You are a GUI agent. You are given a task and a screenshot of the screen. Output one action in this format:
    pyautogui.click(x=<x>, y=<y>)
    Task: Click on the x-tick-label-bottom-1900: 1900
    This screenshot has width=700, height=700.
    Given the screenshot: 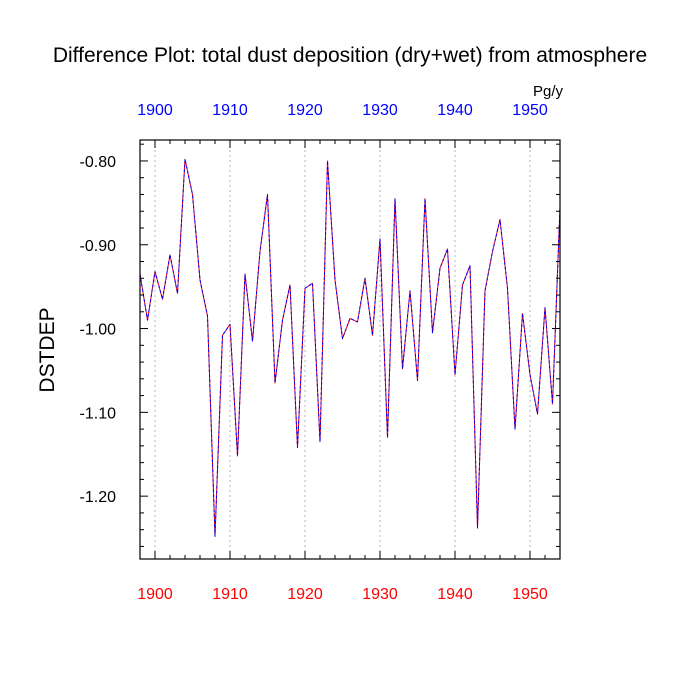 What is the action you would take?
    pyautogui.click(x=155, y=594)
    